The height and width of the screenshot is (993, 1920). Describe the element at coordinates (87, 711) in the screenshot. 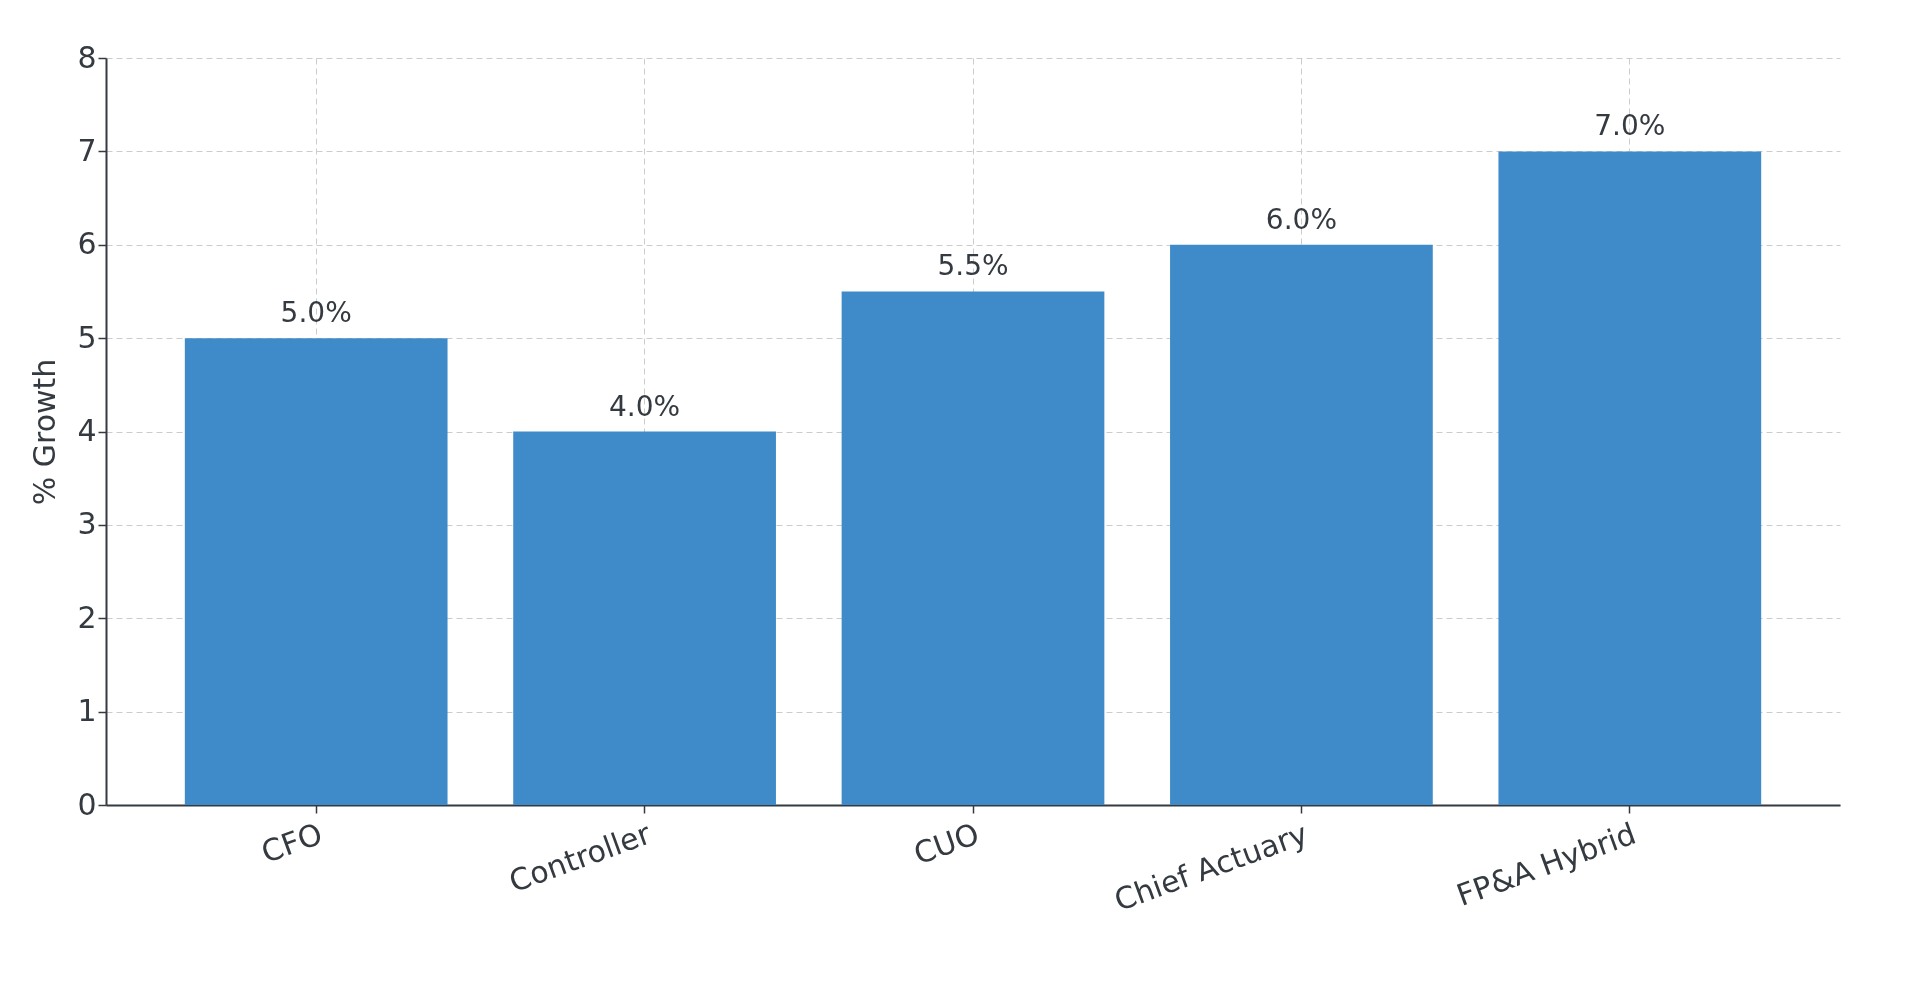

I see `y-tick-label: 1` at that location.